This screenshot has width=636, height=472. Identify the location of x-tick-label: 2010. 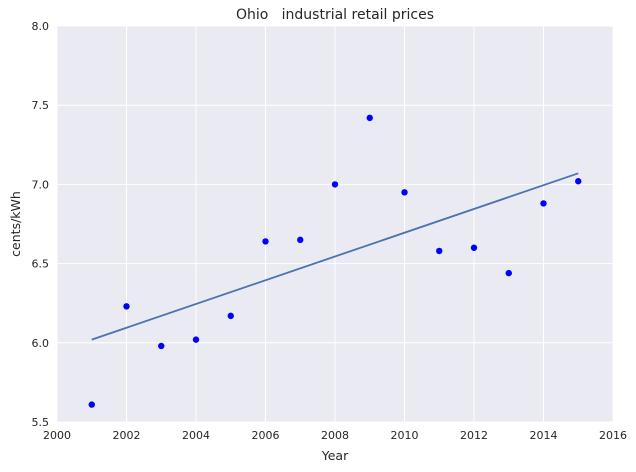
(405, 435).